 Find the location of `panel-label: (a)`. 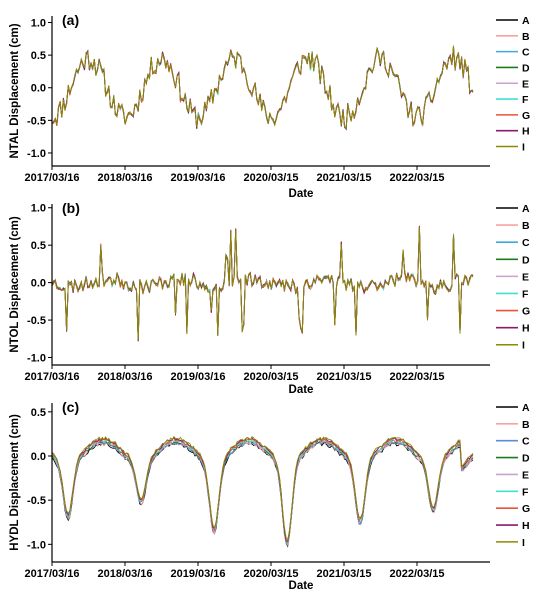

panel-label: (a) is located at coordinates (70, 20).